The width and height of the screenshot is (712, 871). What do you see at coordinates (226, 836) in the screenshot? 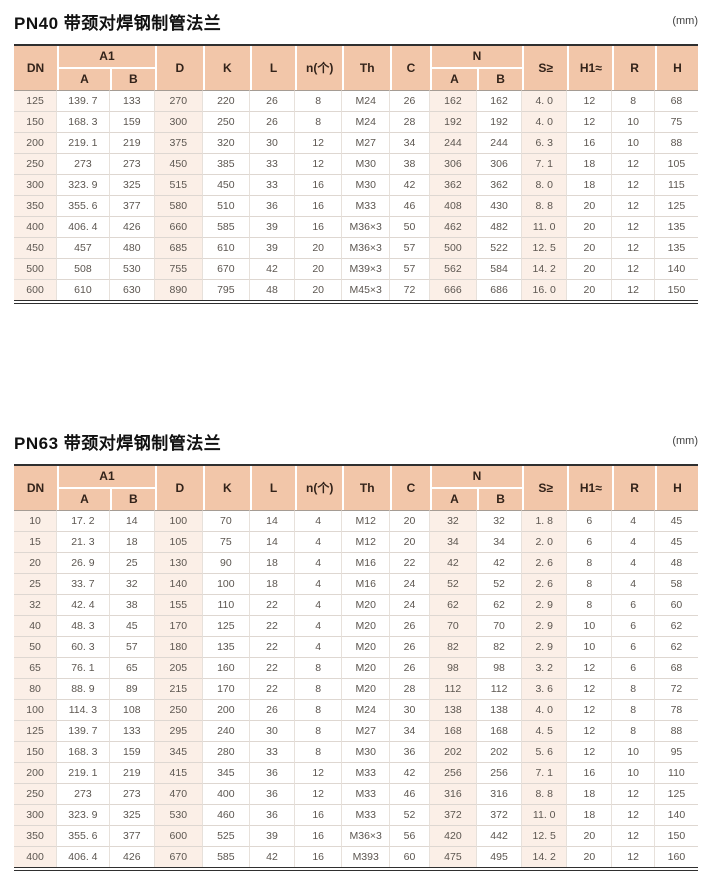
I see `cell: 525` at bounding box center [226, 836].